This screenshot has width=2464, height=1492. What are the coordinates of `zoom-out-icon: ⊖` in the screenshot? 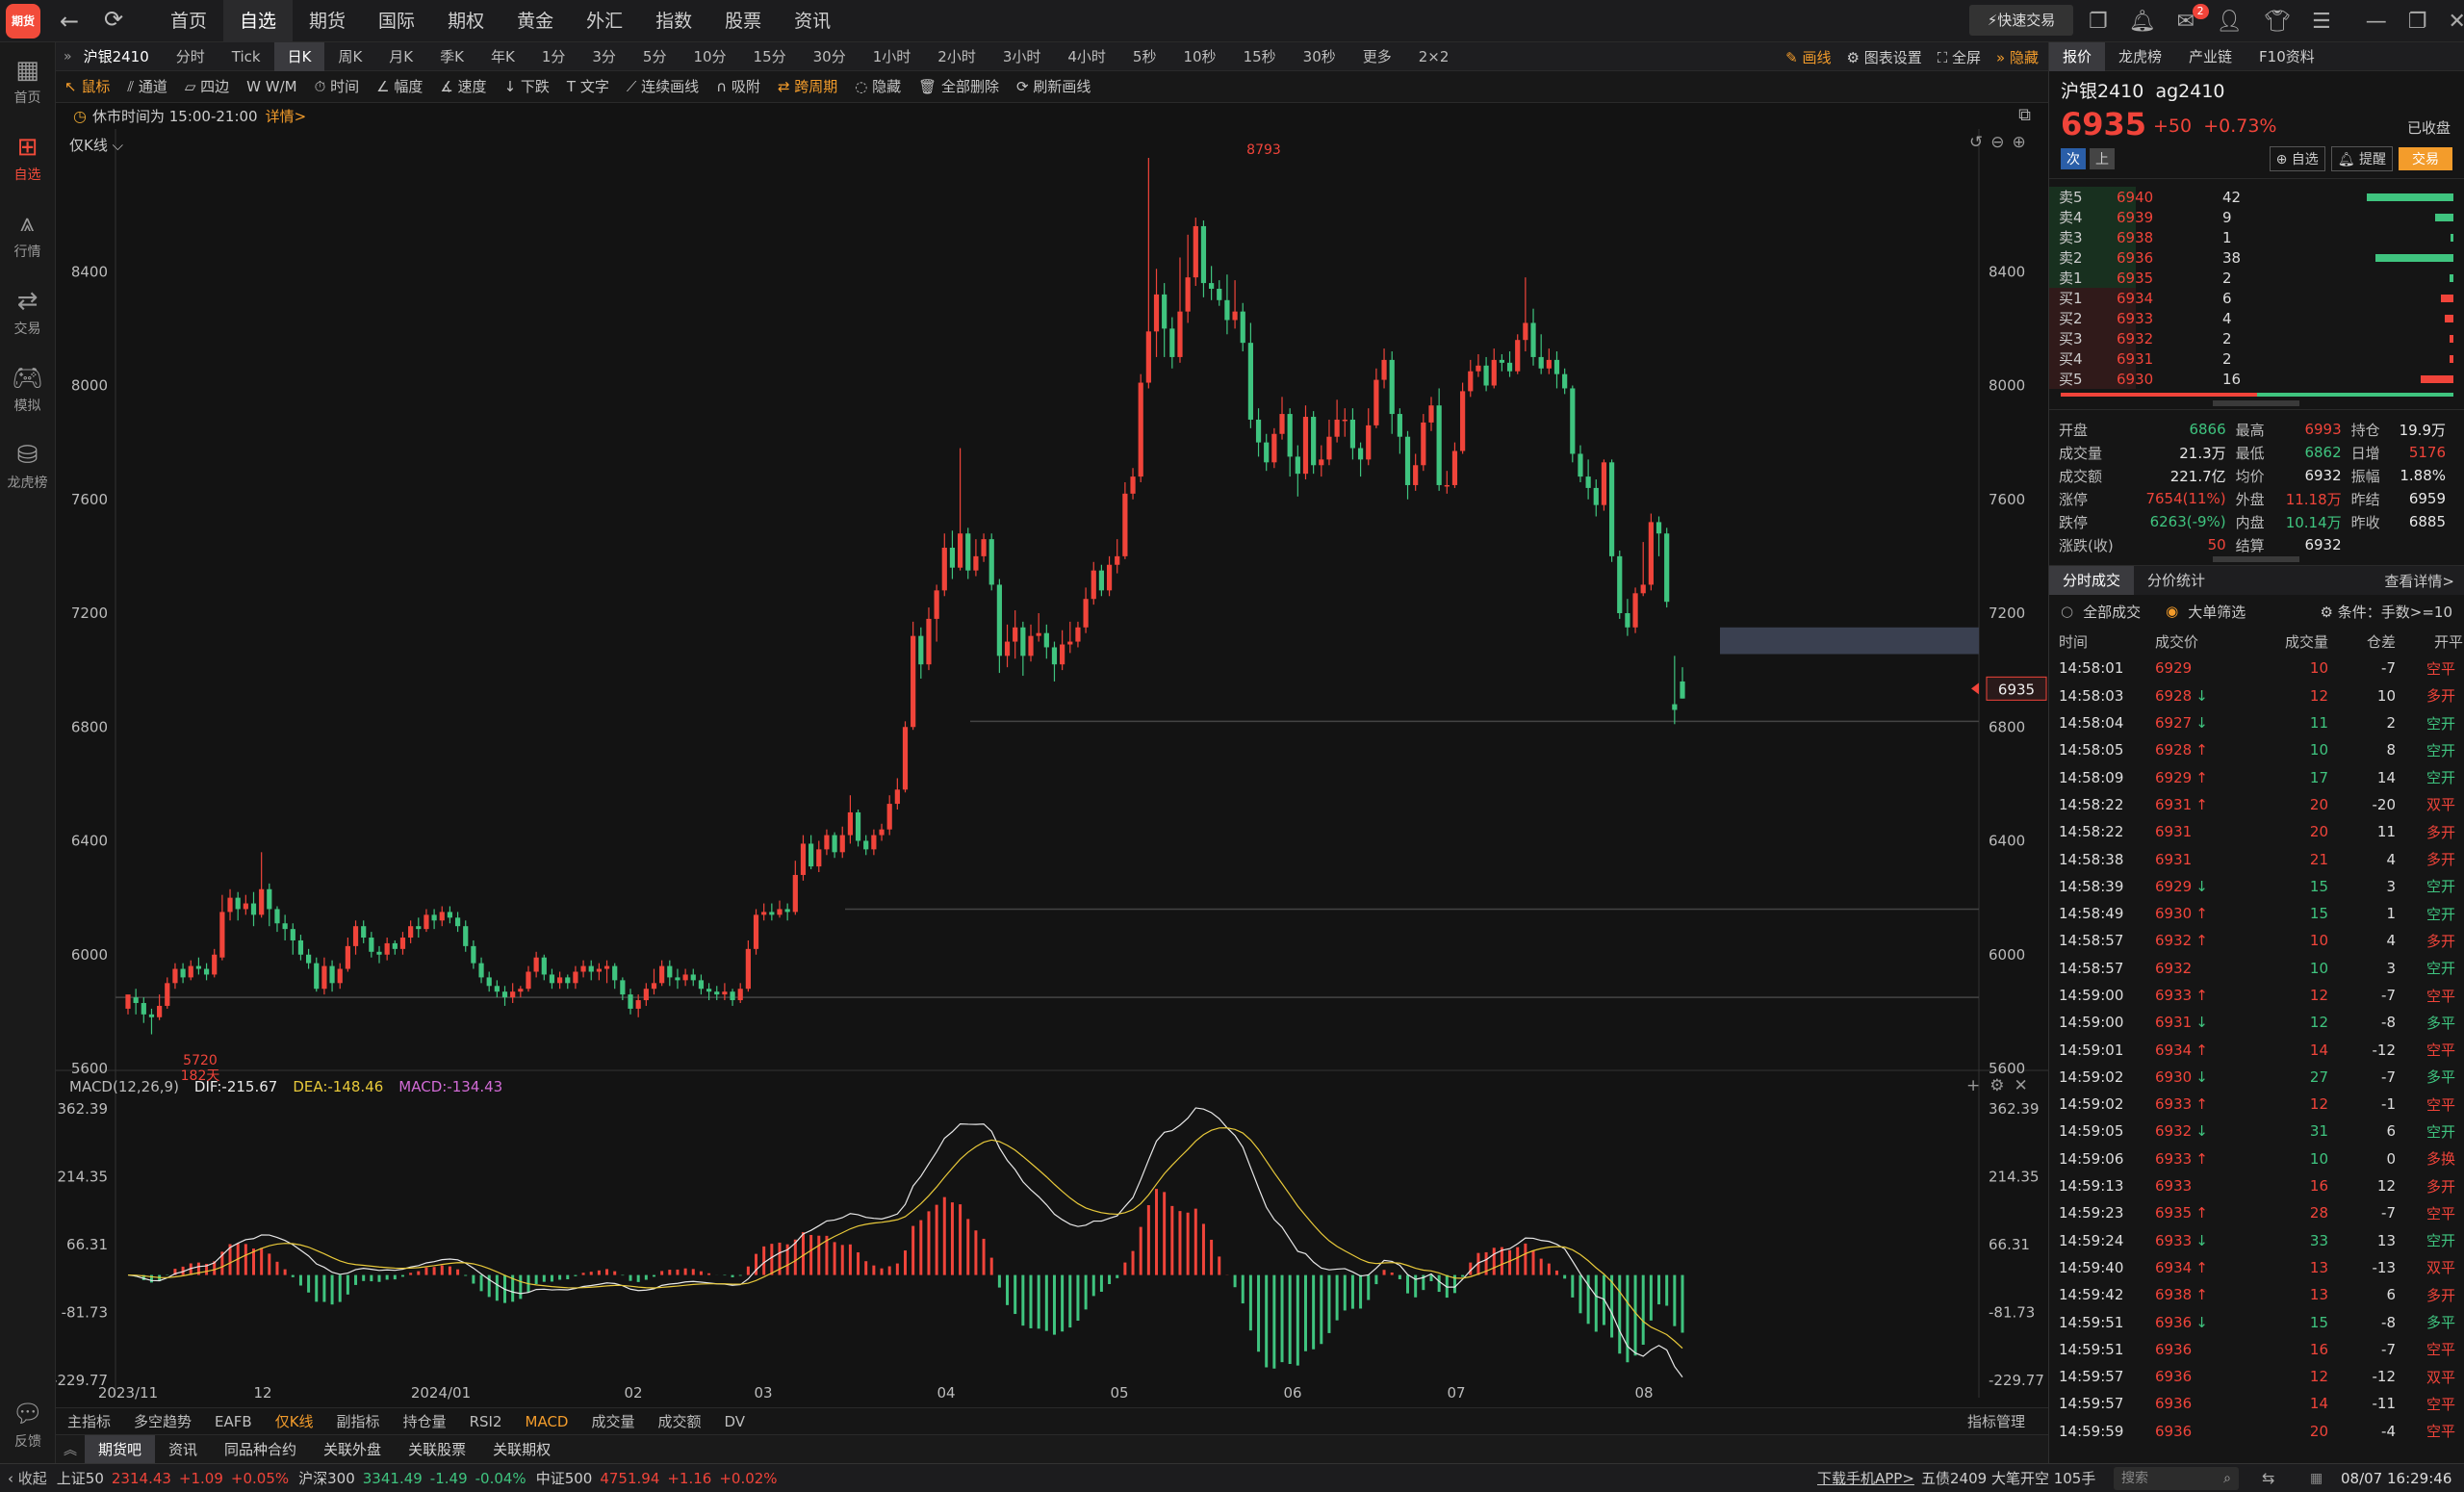 It's located at (1997, 142).